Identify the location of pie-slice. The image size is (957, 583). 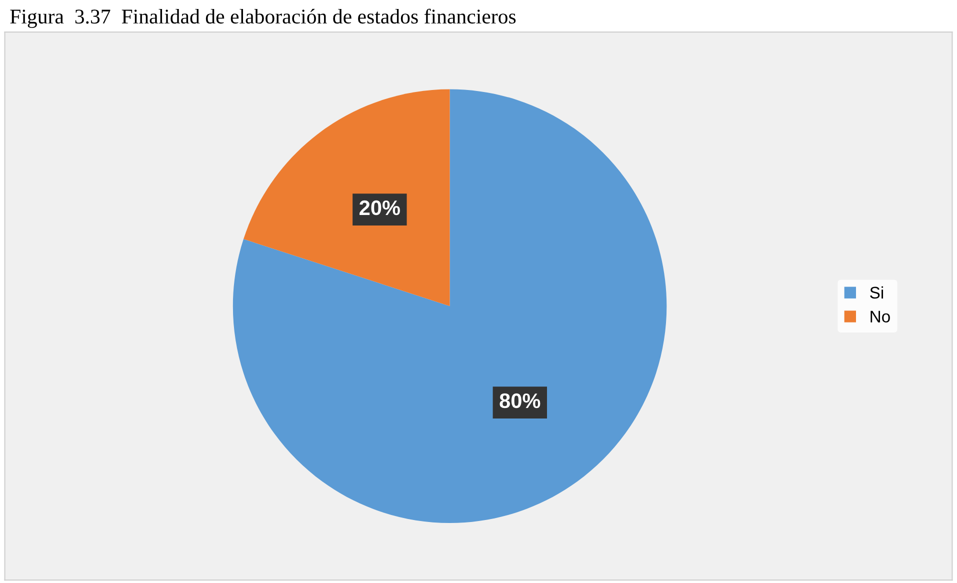
(347, 197).